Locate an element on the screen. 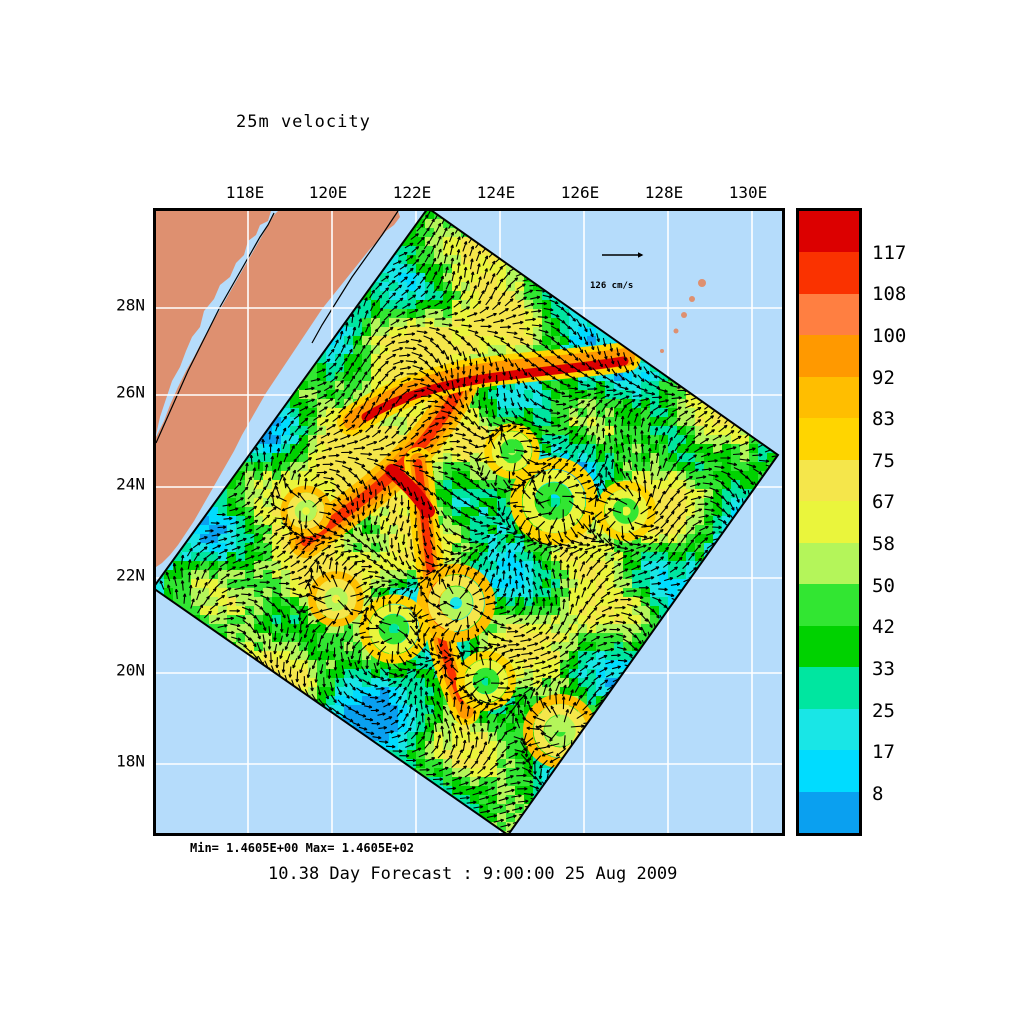 Image resolution: width=1024 pixels, height=1024 pixels. lat-tick-label: 22N is located at coordinates (130, 575).